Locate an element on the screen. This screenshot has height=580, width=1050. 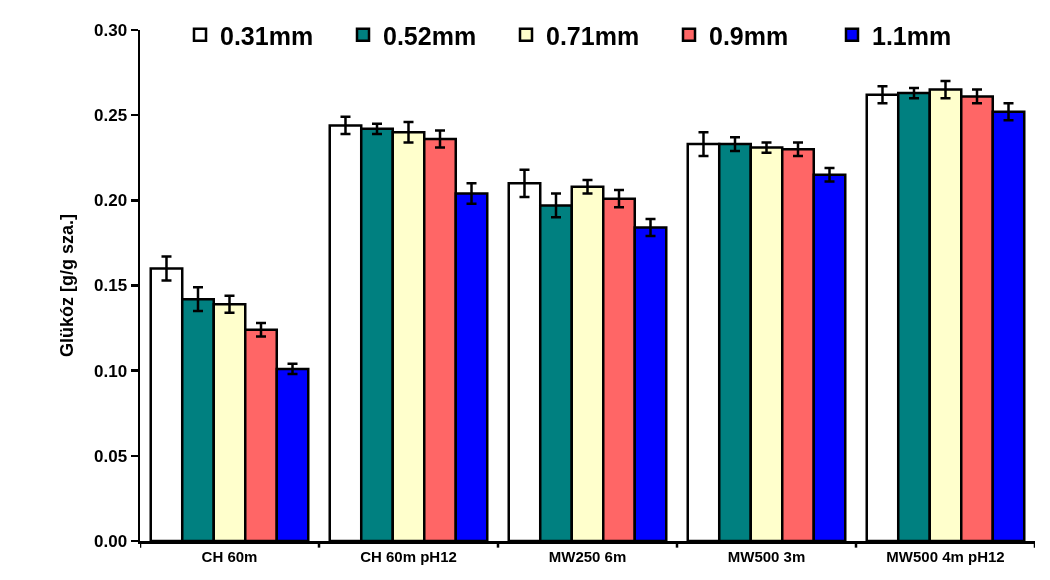
x-tick-label: CH 60m pH12 is located at coordinates (408, 556).